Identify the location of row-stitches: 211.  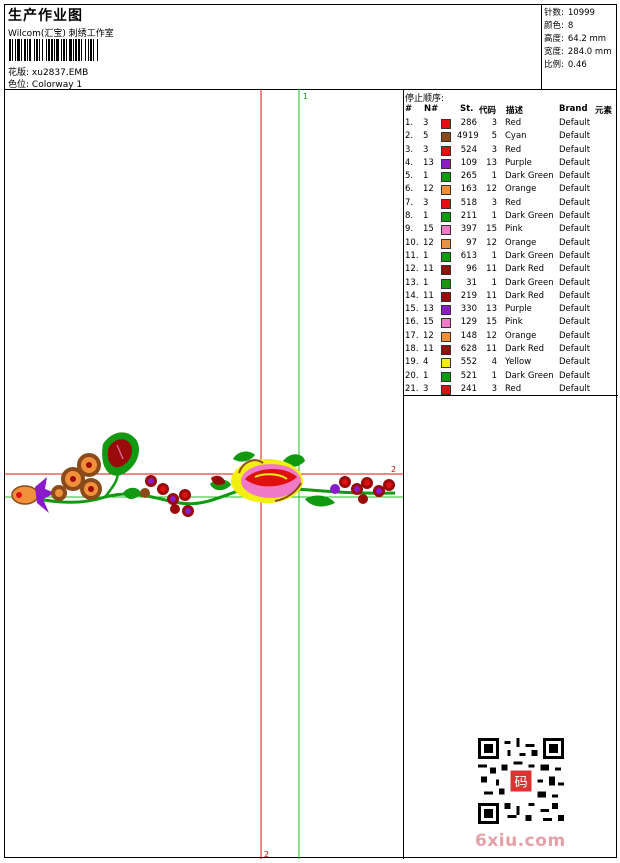
(468, 216).